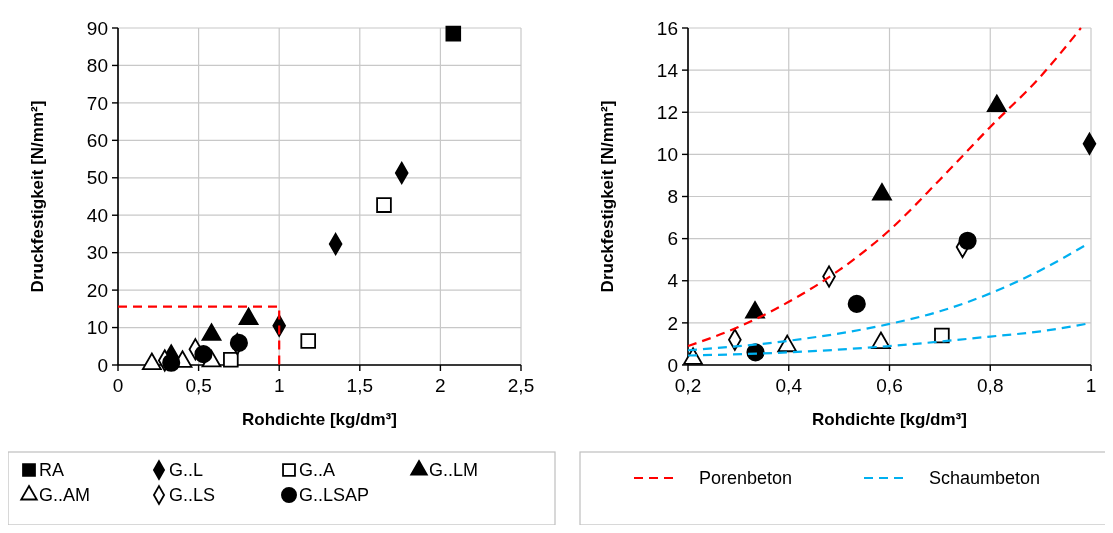 This screenshot has height=533, width=1113. What do you see at coordinates (65, 495) in the screenshot?
I see `legend-label: G..AM` at bounding box center [65, 495].